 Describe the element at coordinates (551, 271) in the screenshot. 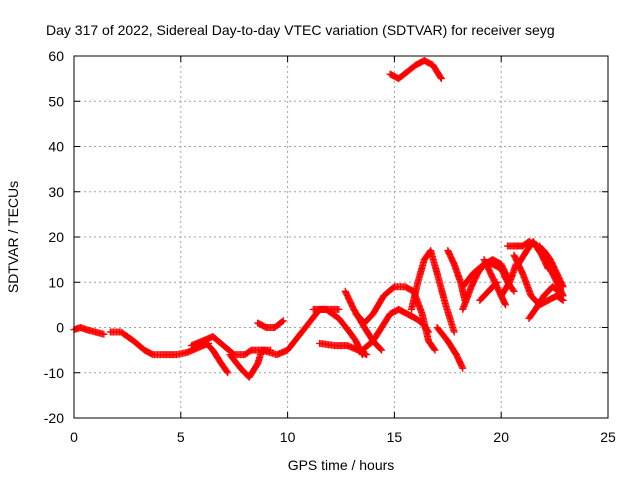

I see `series-arc24` at that location.